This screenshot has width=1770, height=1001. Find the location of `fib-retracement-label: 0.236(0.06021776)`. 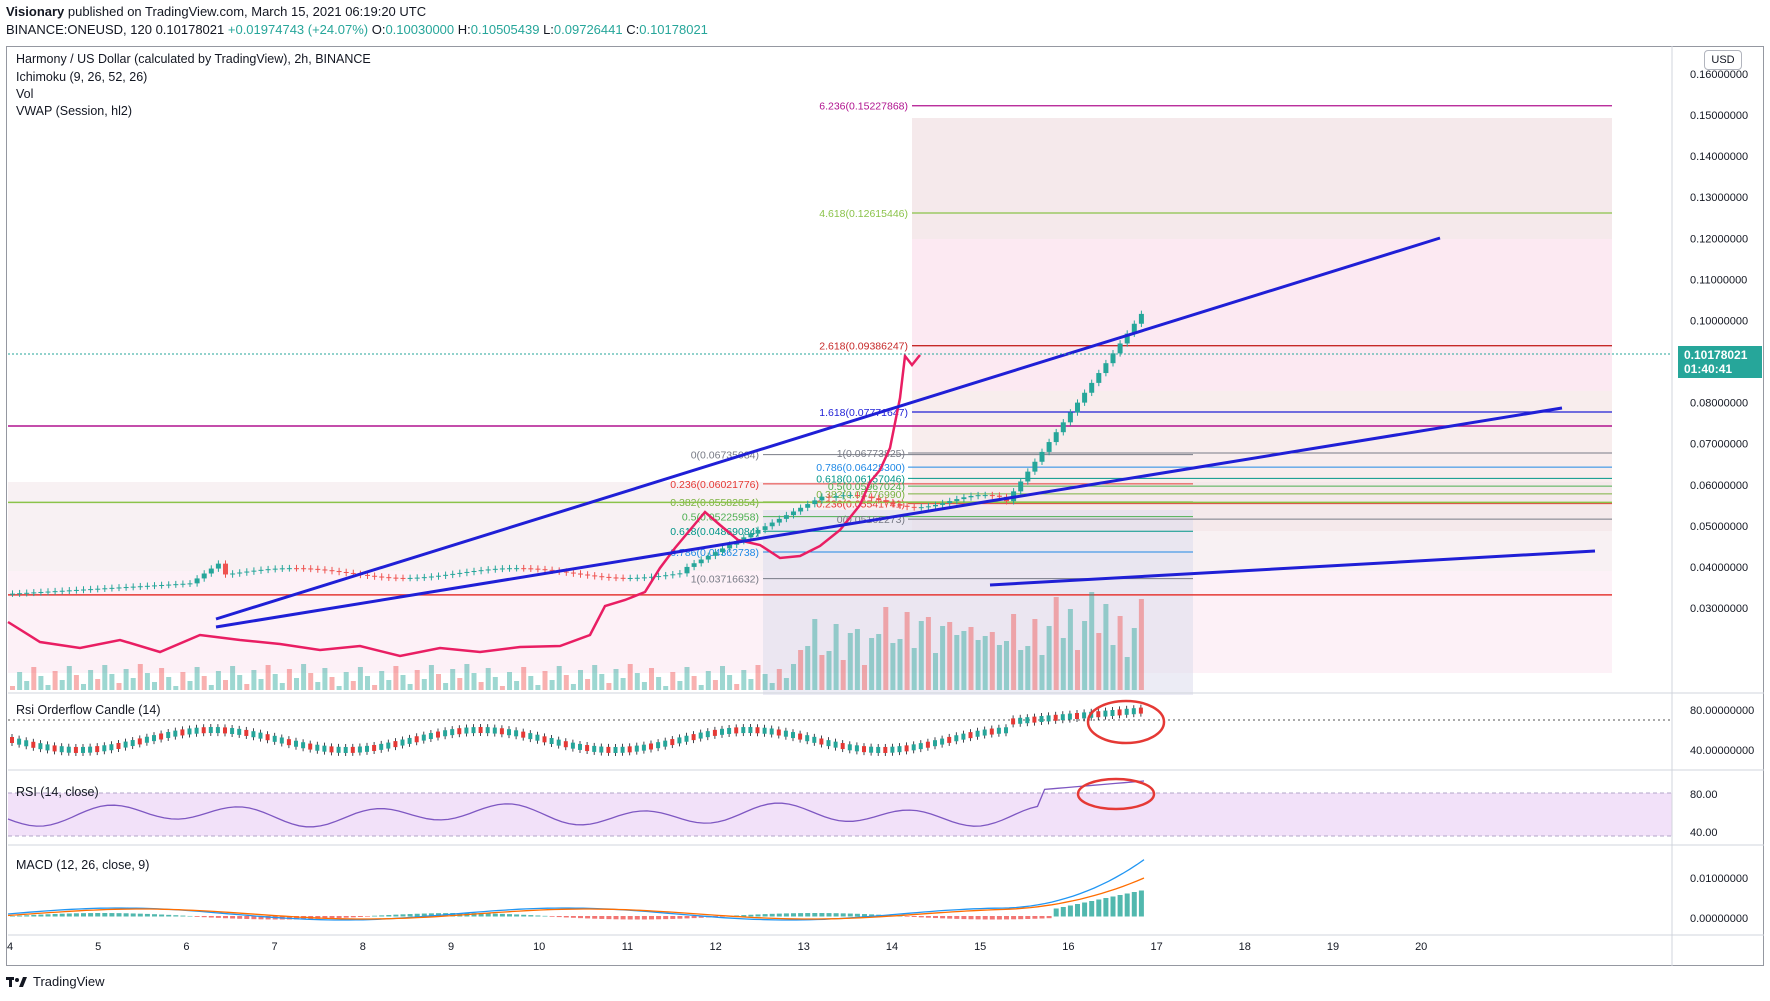

fib-retracement-label: 0.236(0.06021776) is located at coordinates (714, 485).